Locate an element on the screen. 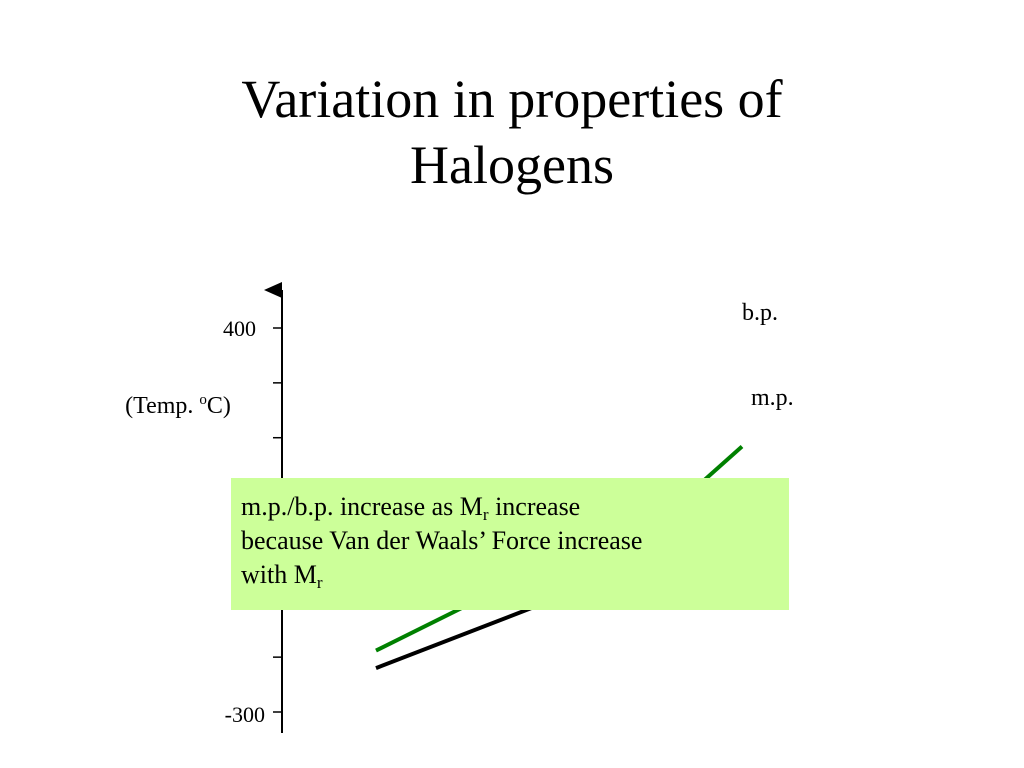  series-label-mp: m.p. is located at coordinates (772, 398).